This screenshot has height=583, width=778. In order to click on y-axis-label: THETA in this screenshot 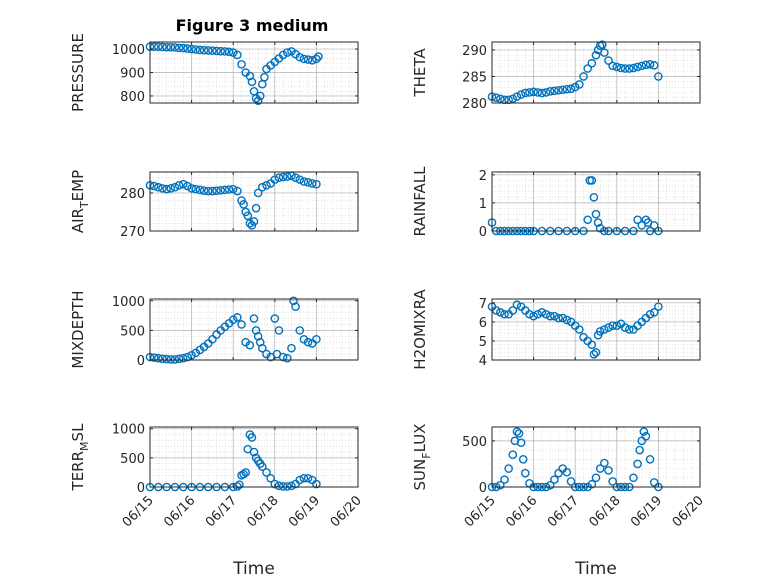, I will do `click(420, 73)`.